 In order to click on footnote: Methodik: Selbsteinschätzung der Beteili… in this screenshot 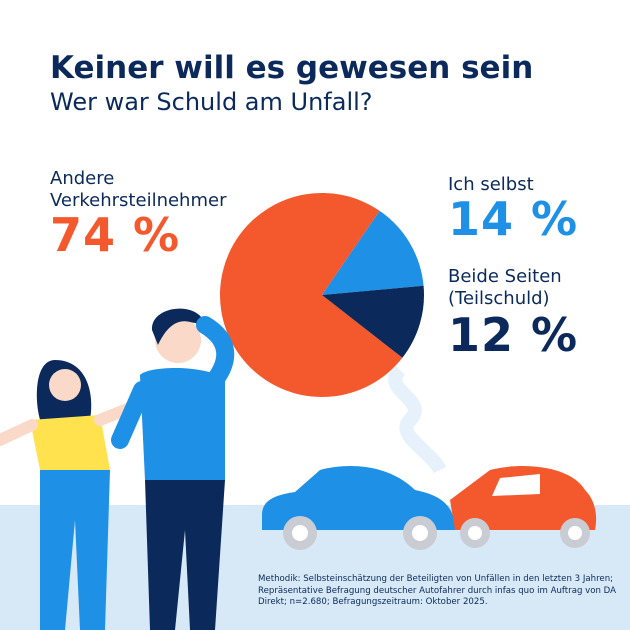, I will do `click(437, 590)`.